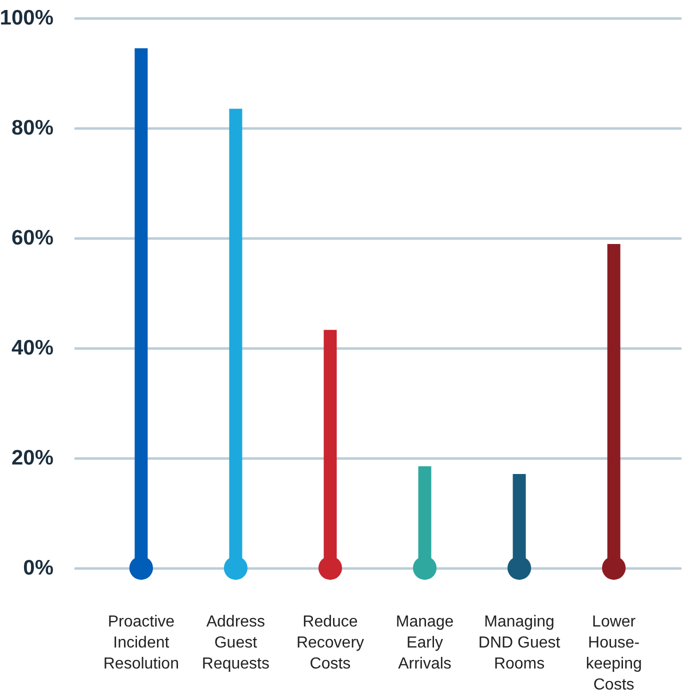 Image resolution: width=696 pixels, height=696 pixels. I want to click on y-tick-label: 100%, so click(27, 18).